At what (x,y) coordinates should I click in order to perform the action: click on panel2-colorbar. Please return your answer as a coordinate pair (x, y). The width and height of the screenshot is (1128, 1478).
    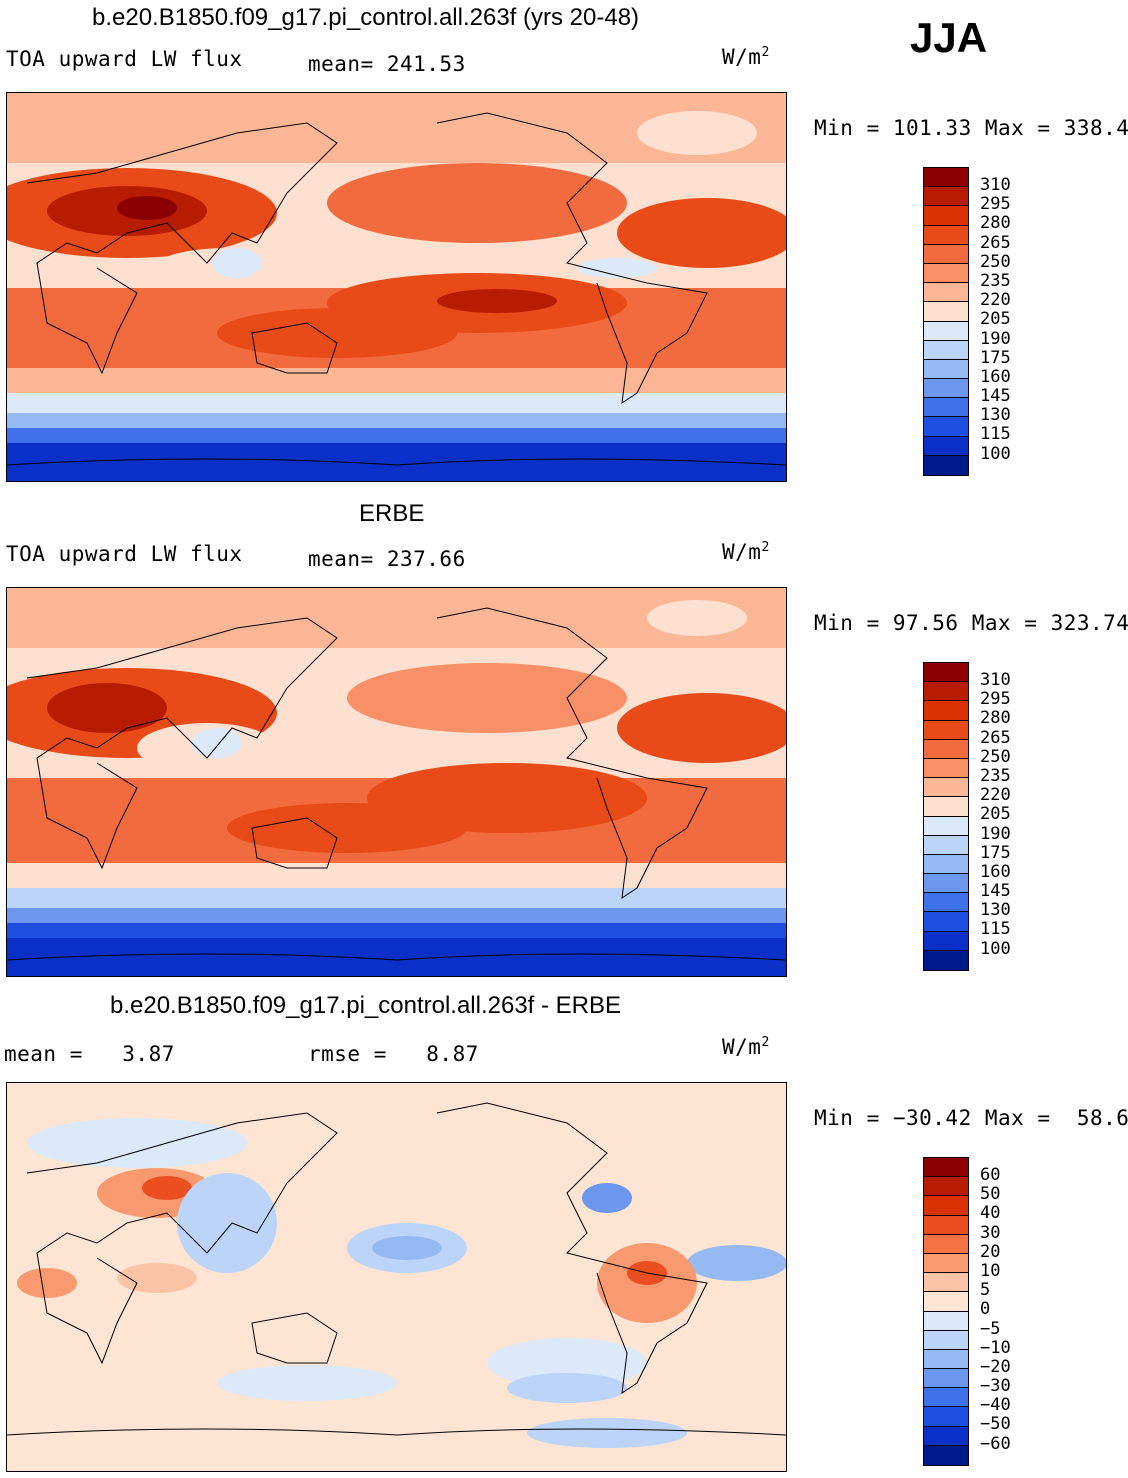
    Looking at the image, I should click on (946, 816).